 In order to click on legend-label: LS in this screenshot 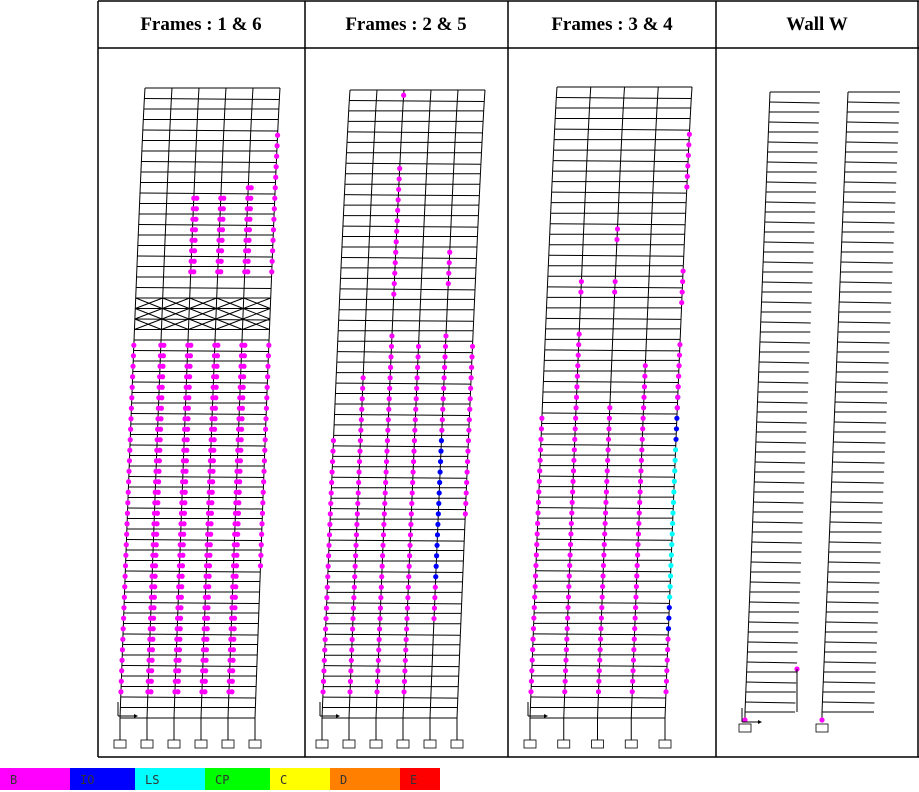, I will do `click(152, 780)`.